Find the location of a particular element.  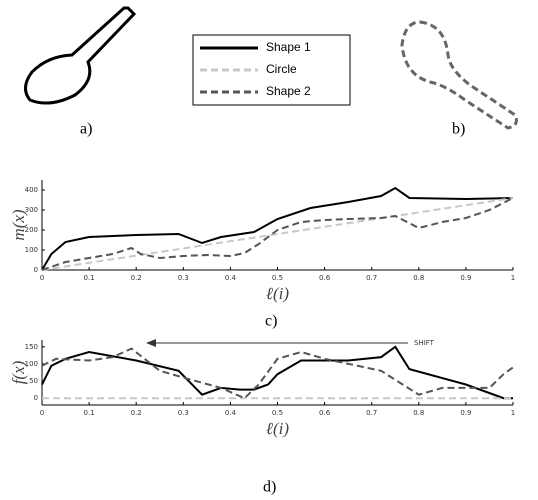

shift-arrowhead is located at coordinates (151, 343).